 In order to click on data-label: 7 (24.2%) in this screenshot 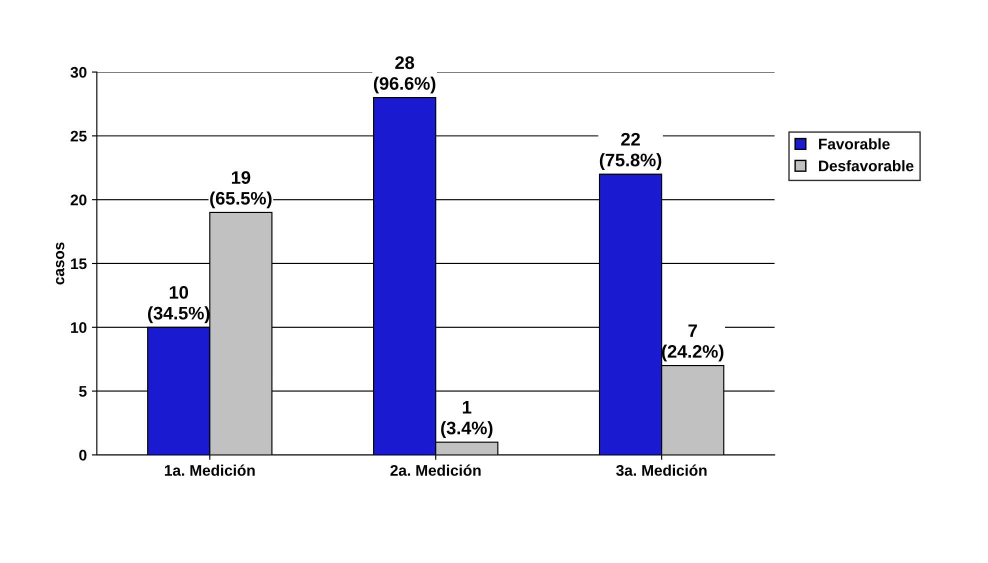, I will do `click(693, 343)`.